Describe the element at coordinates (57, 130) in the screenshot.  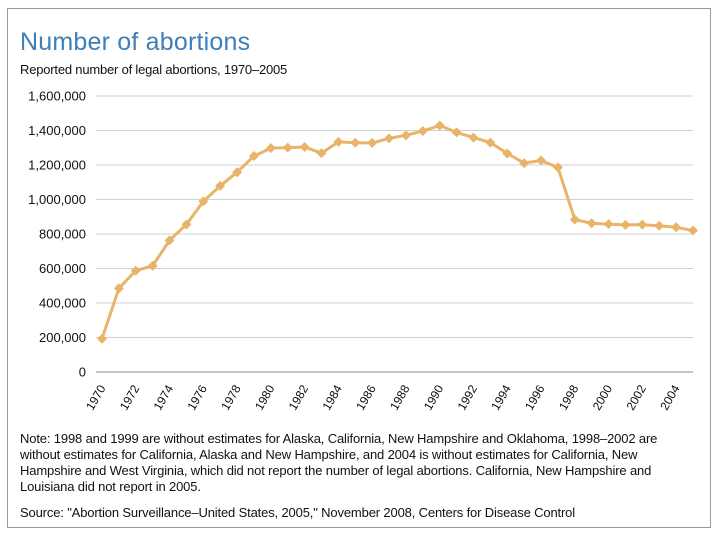
I see `y-tick-label: 1,400,000` at that location.